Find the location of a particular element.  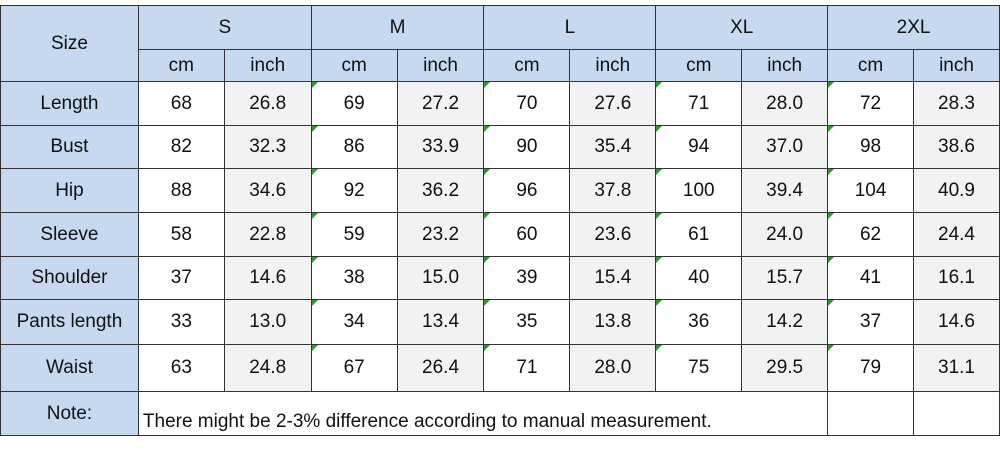

data-row: Bust 82 32.3 86 33.9 90 35.4 94 37.0 98 38.6 is located at coordinates (500, 147).